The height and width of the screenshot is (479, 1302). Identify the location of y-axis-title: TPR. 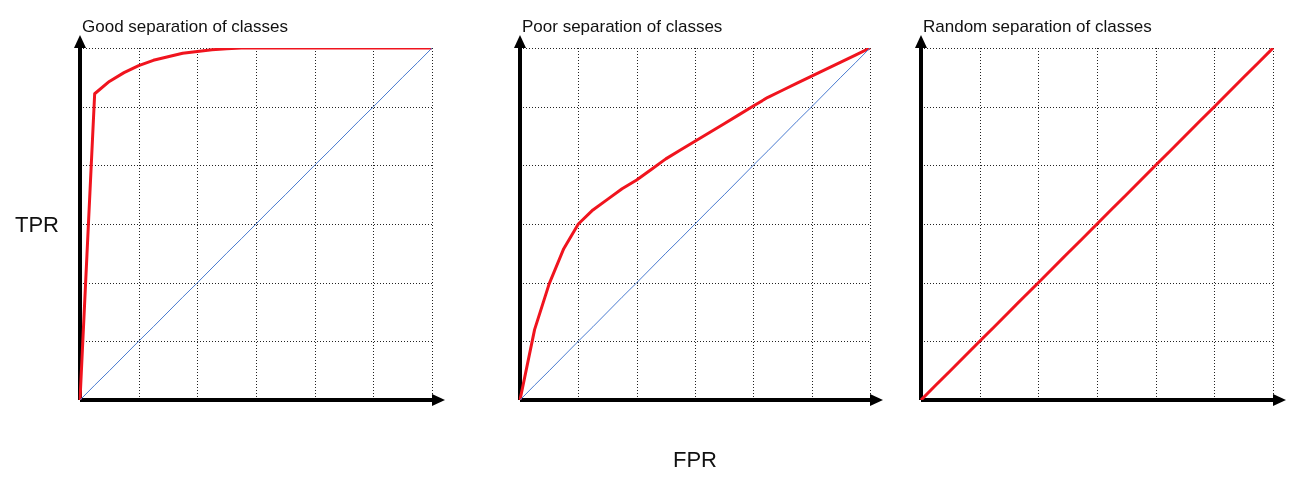
(37, 225).